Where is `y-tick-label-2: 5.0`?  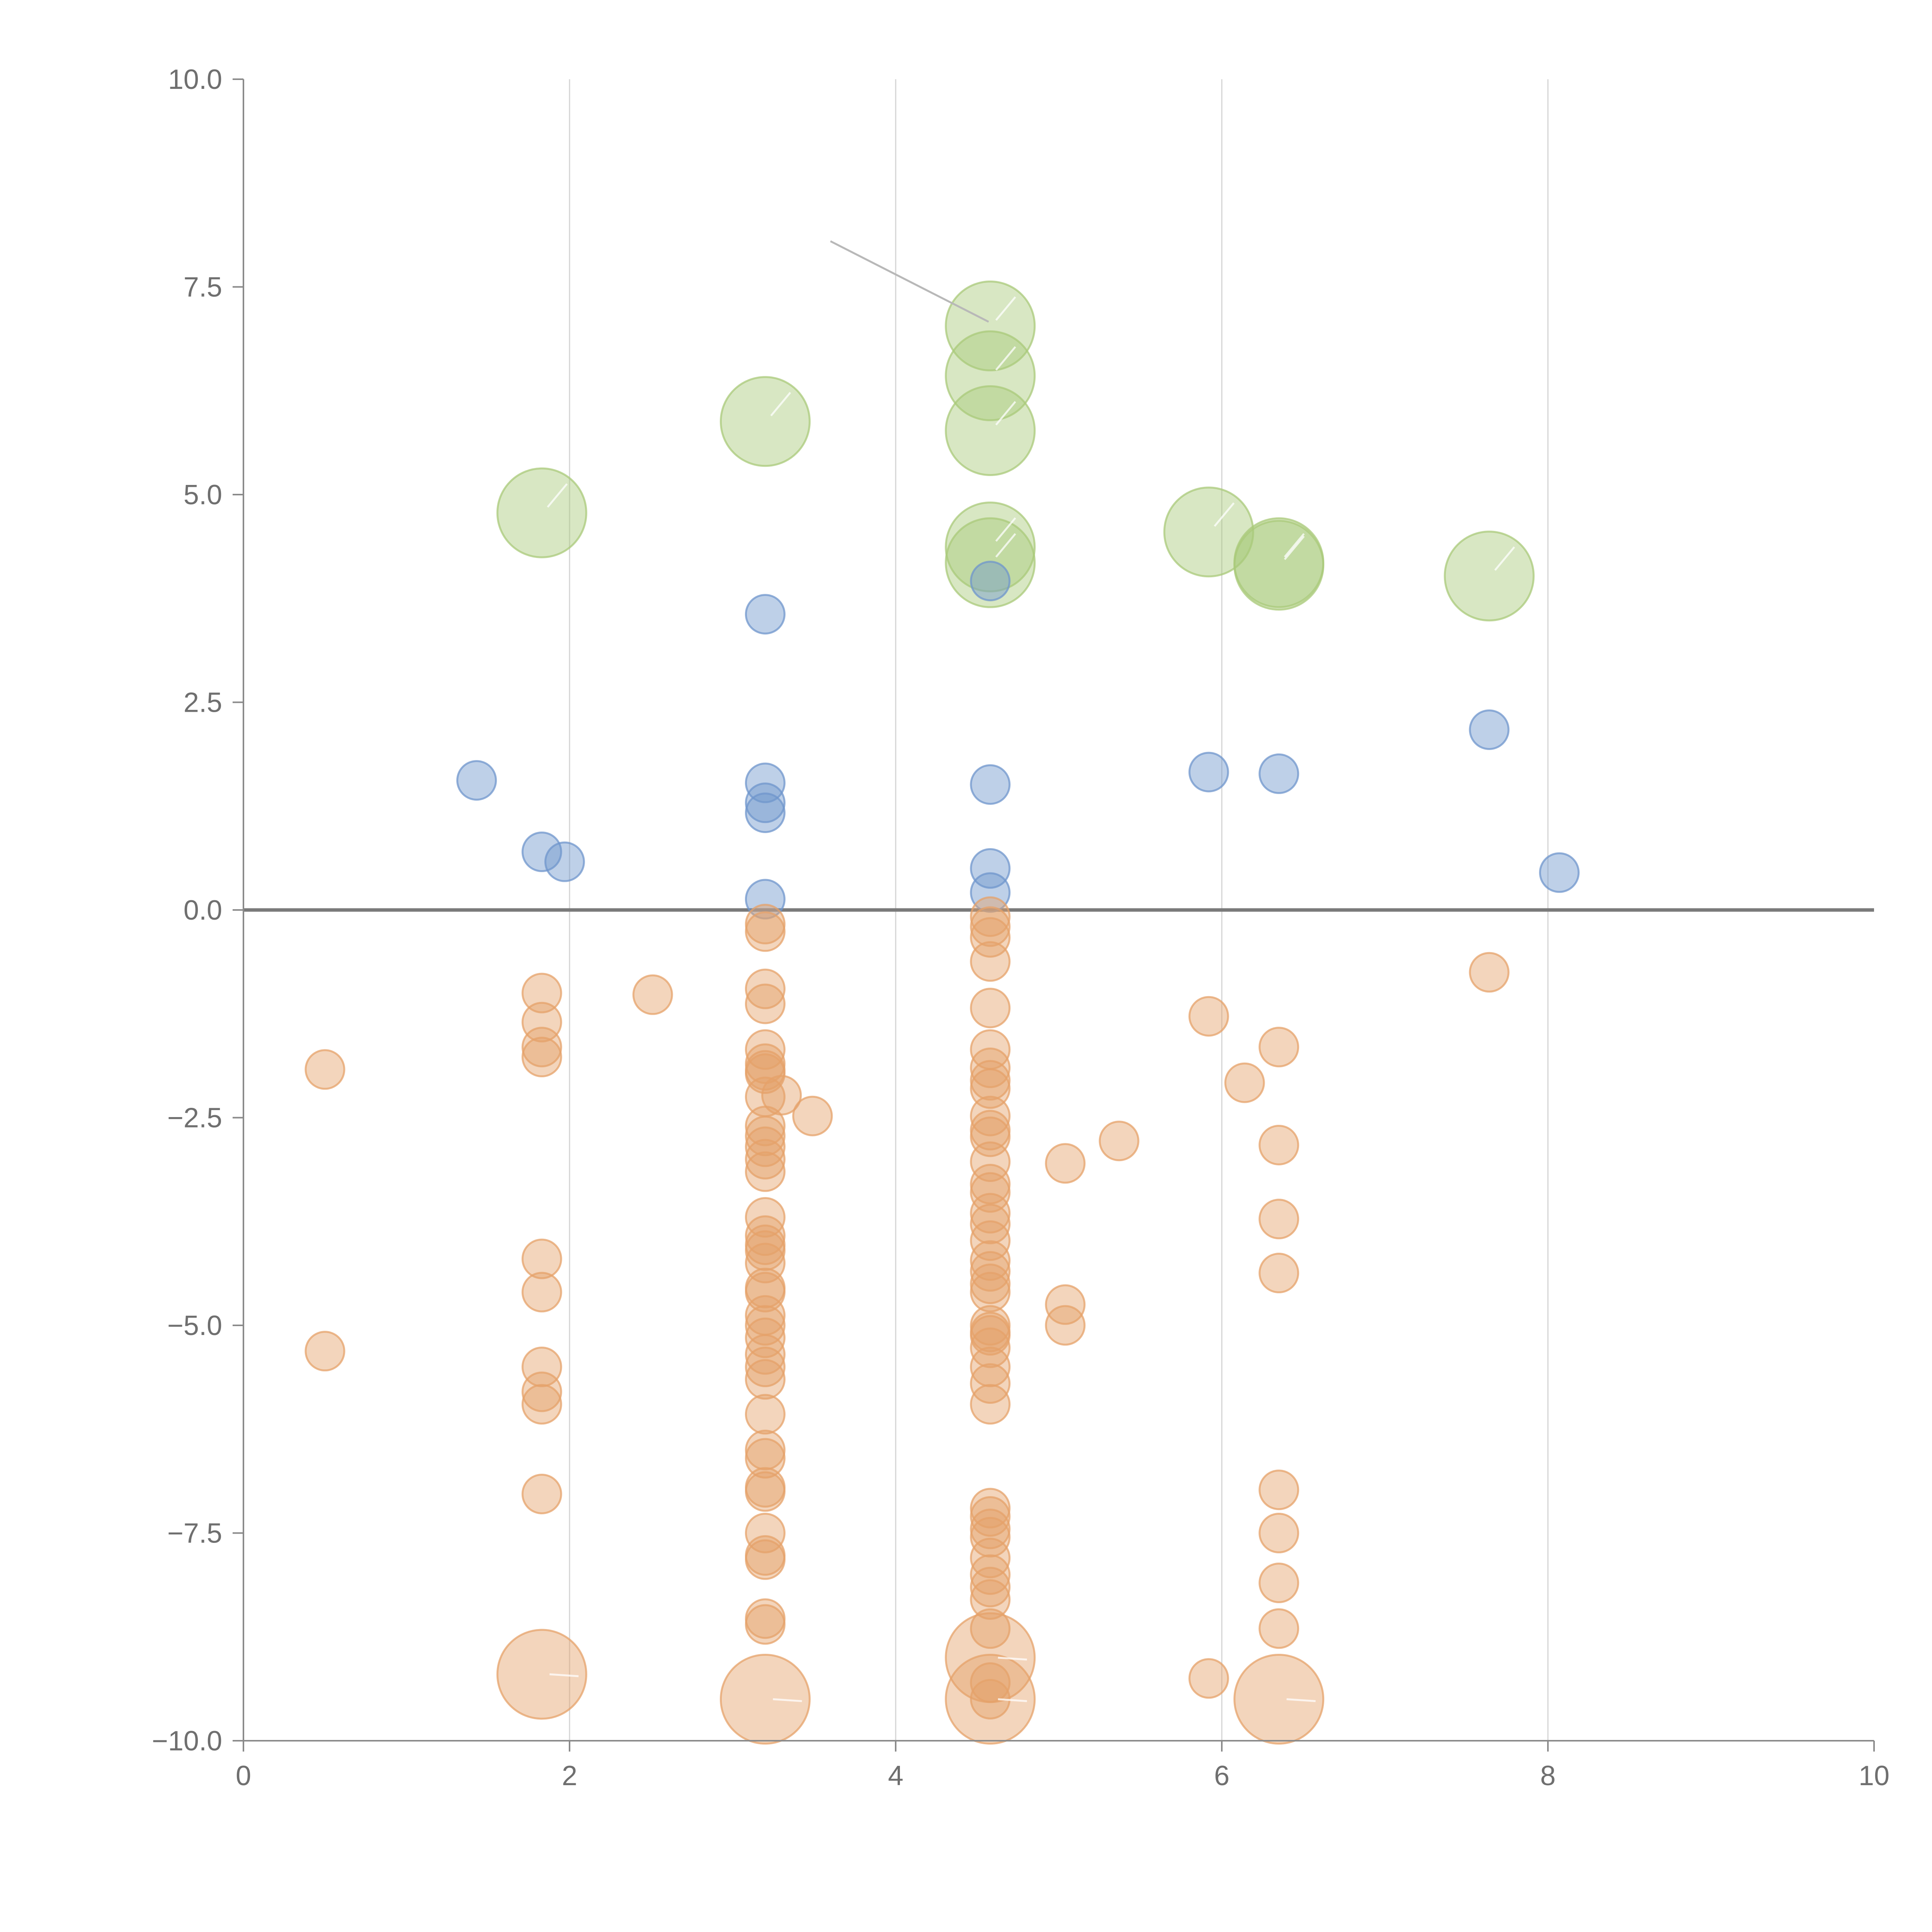 y-tick-label-2: 5.0 is located at coordinates (203, 495).